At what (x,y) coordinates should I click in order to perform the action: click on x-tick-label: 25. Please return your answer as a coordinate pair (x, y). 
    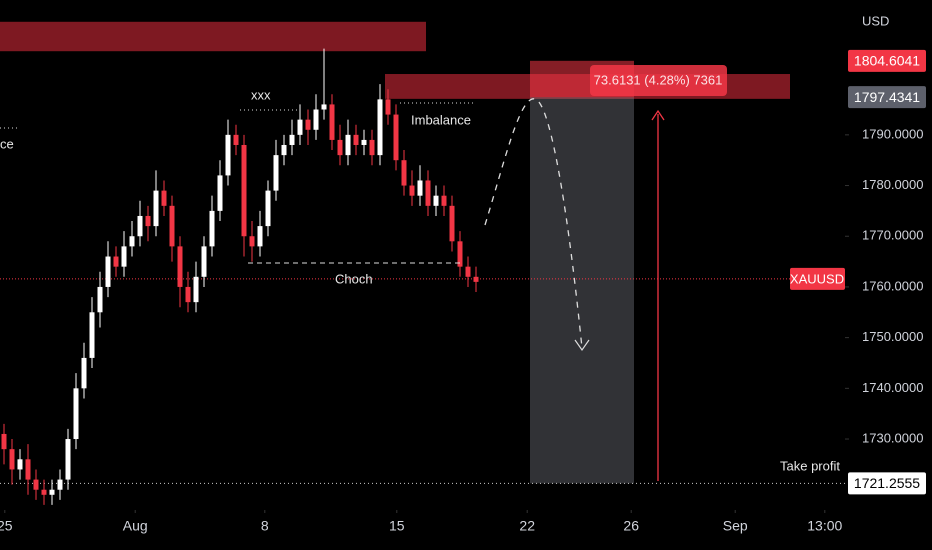
    Looking at the image, I should click on (6, 526).